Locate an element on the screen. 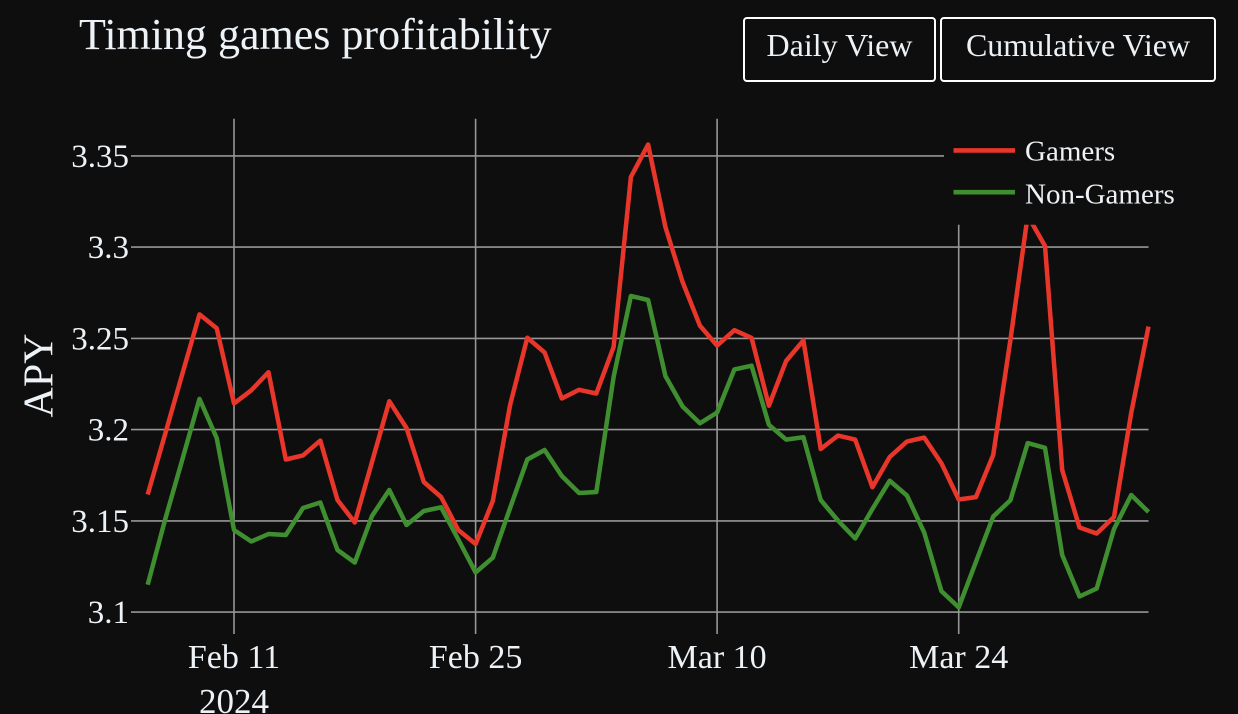 The height and width of the screenshot is (714, 1238). svg-text: 3.2 is located at coordinates (108, 431).